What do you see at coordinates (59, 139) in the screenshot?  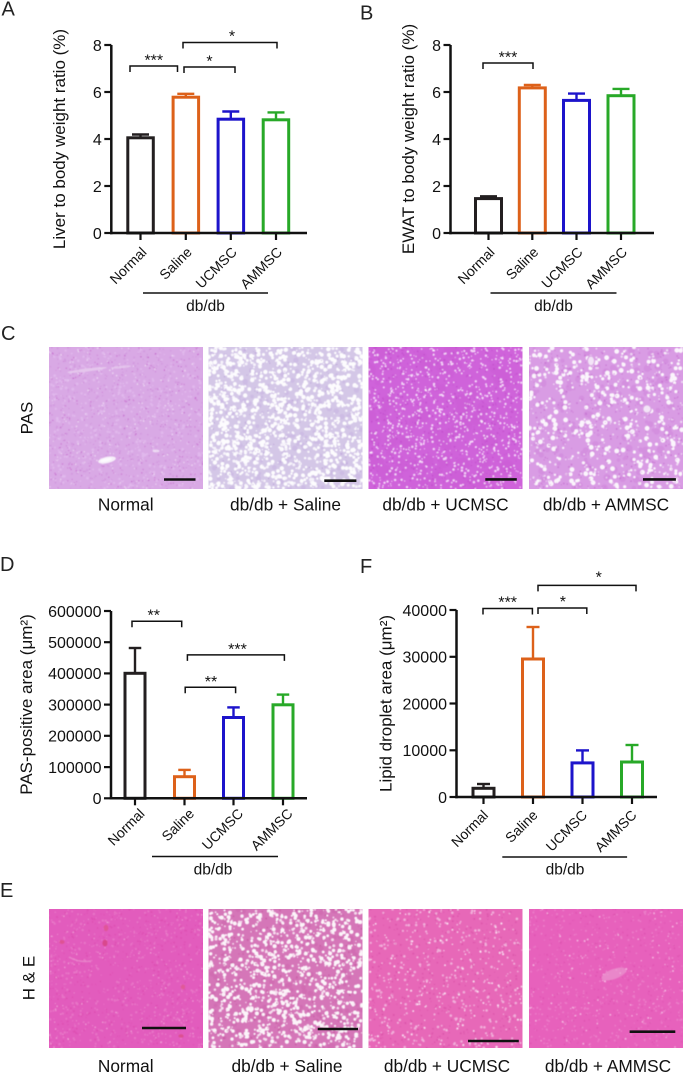 I see `svg-text: Liver to body weight ratio (%)` at bounding box center [59, 139].